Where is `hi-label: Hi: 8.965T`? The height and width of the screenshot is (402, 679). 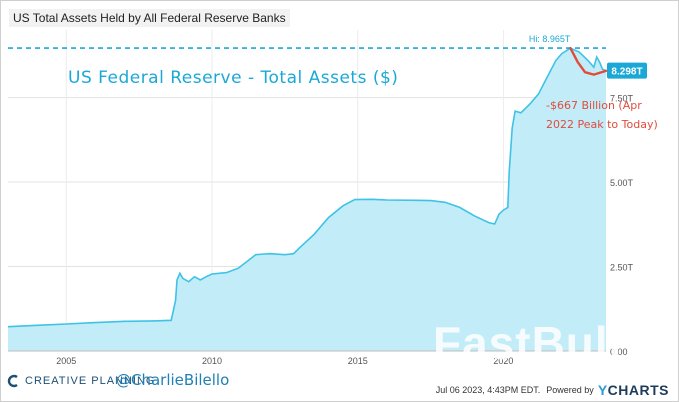
hi-label: Hi: 8.965T is located at coordinates (550, 39).